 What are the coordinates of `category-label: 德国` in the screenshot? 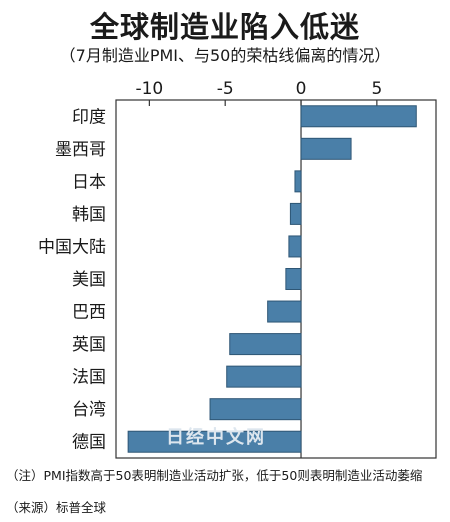 It's located at (89, 443).